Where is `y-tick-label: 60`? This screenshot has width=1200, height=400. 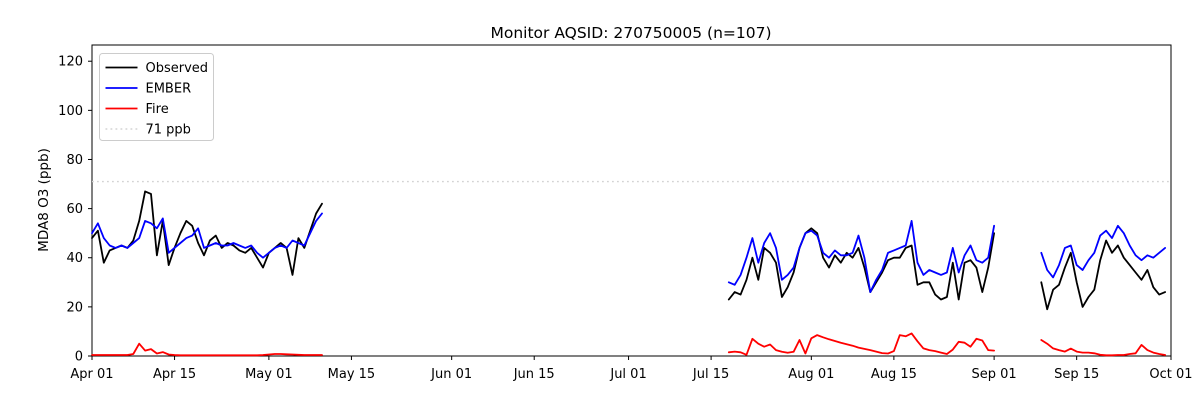 y-tick-label: 60 is located at coordinates (74, 209).